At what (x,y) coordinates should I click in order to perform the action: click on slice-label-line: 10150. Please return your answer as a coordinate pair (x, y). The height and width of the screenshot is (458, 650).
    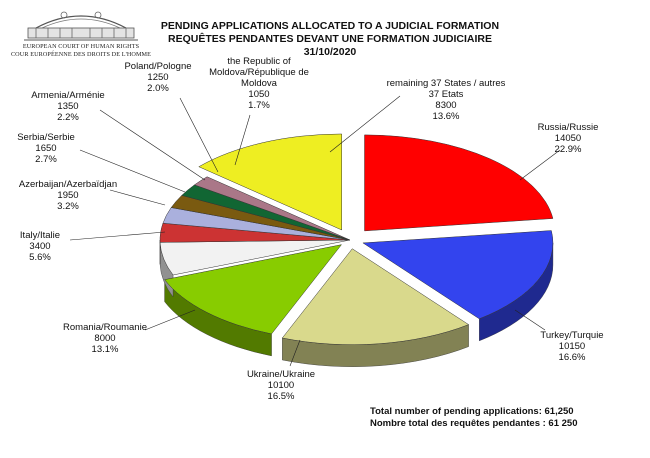
    Looking at the image, I should click on (572, 346).